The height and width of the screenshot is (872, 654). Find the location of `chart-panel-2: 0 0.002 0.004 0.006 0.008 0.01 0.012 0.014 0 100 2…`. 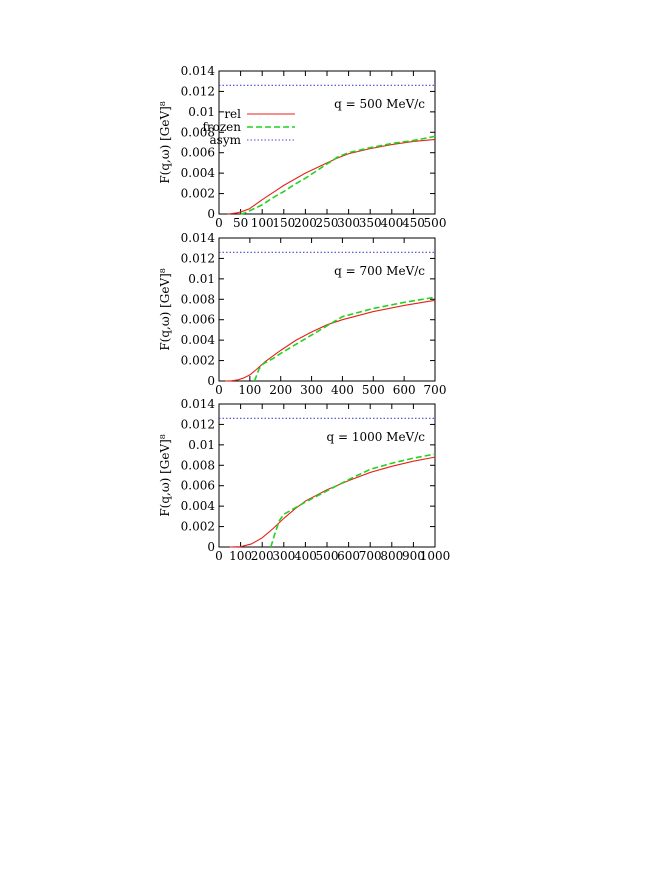

chart-panel-2: 0 0.002 0.004 0.006 0.008 0.01 0.012 0.014 0 100 2… is located at coordinates (302, 314).